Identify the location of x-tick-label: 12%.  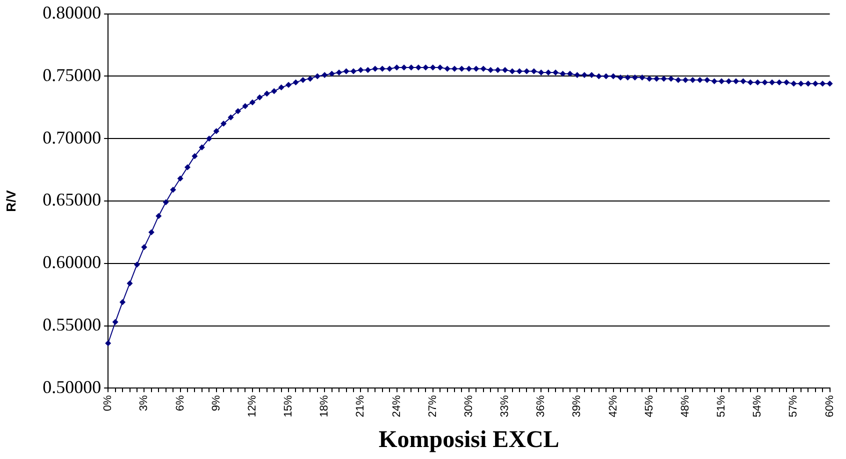
(252, 406).